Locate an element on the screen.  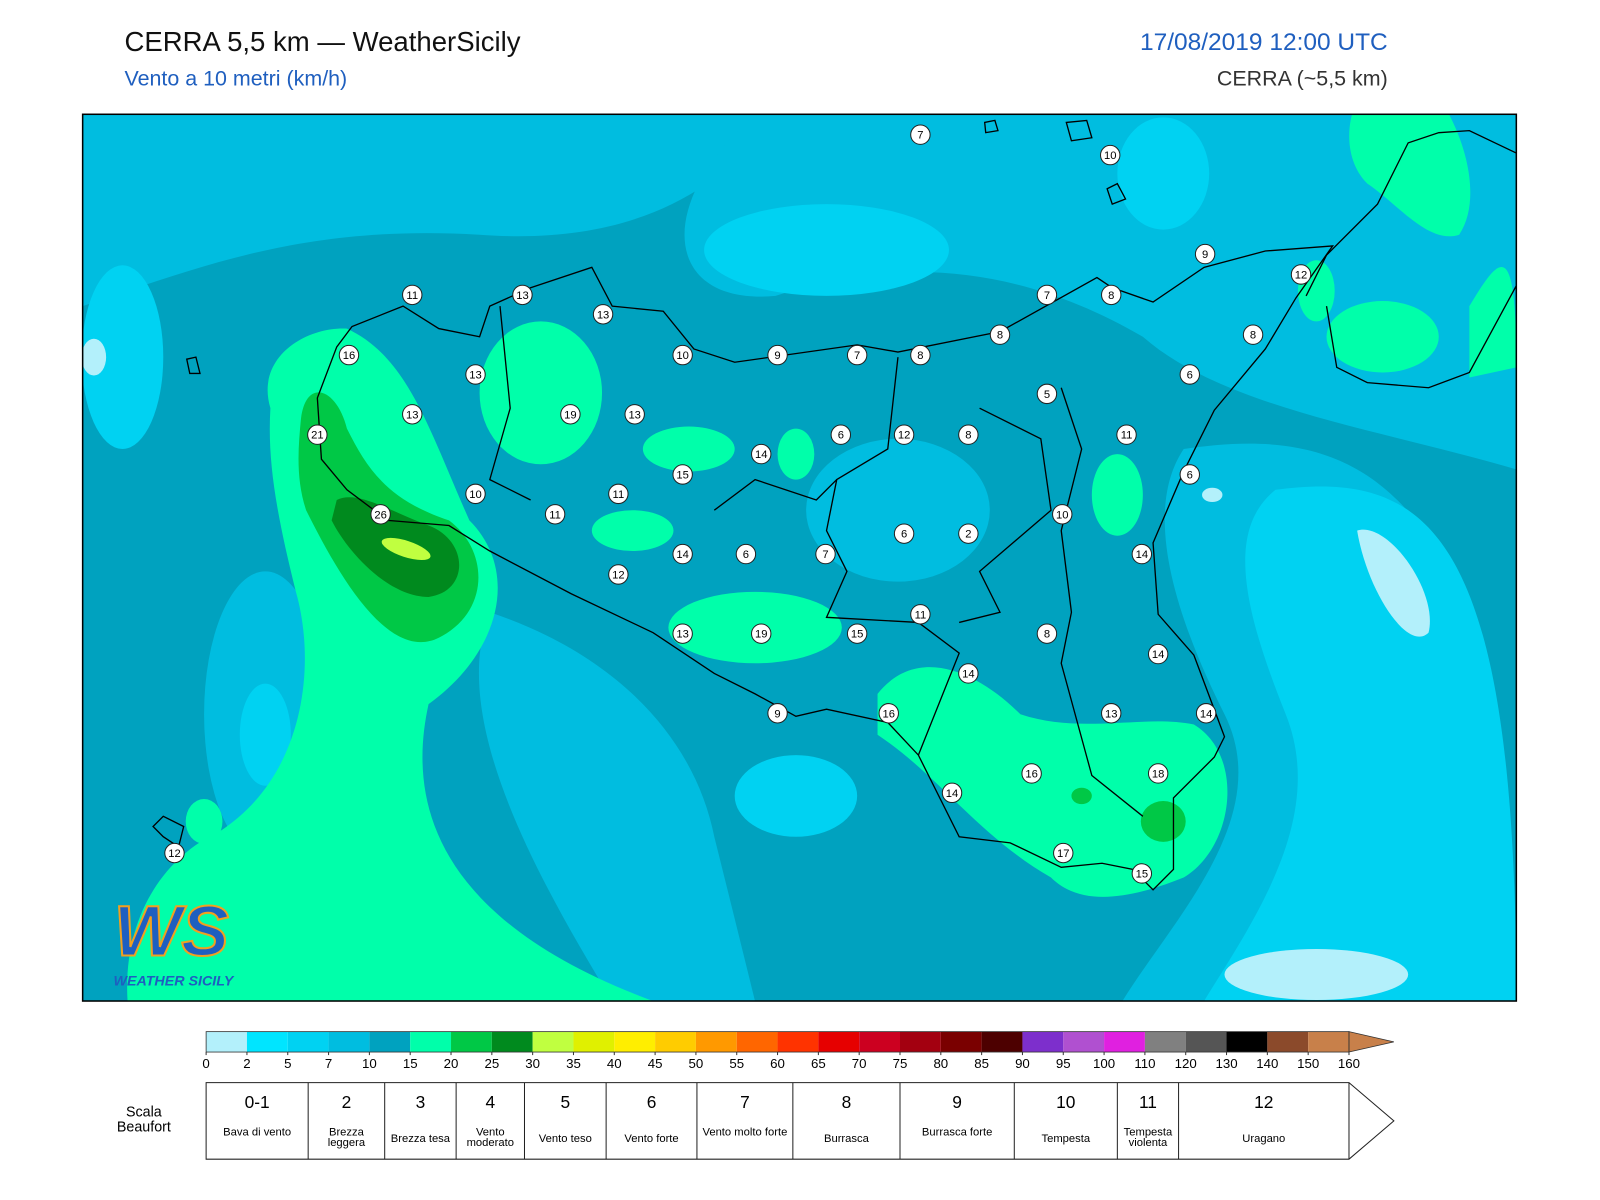
beaufort-name: Vento teso is located at coordinates (565, 1138).